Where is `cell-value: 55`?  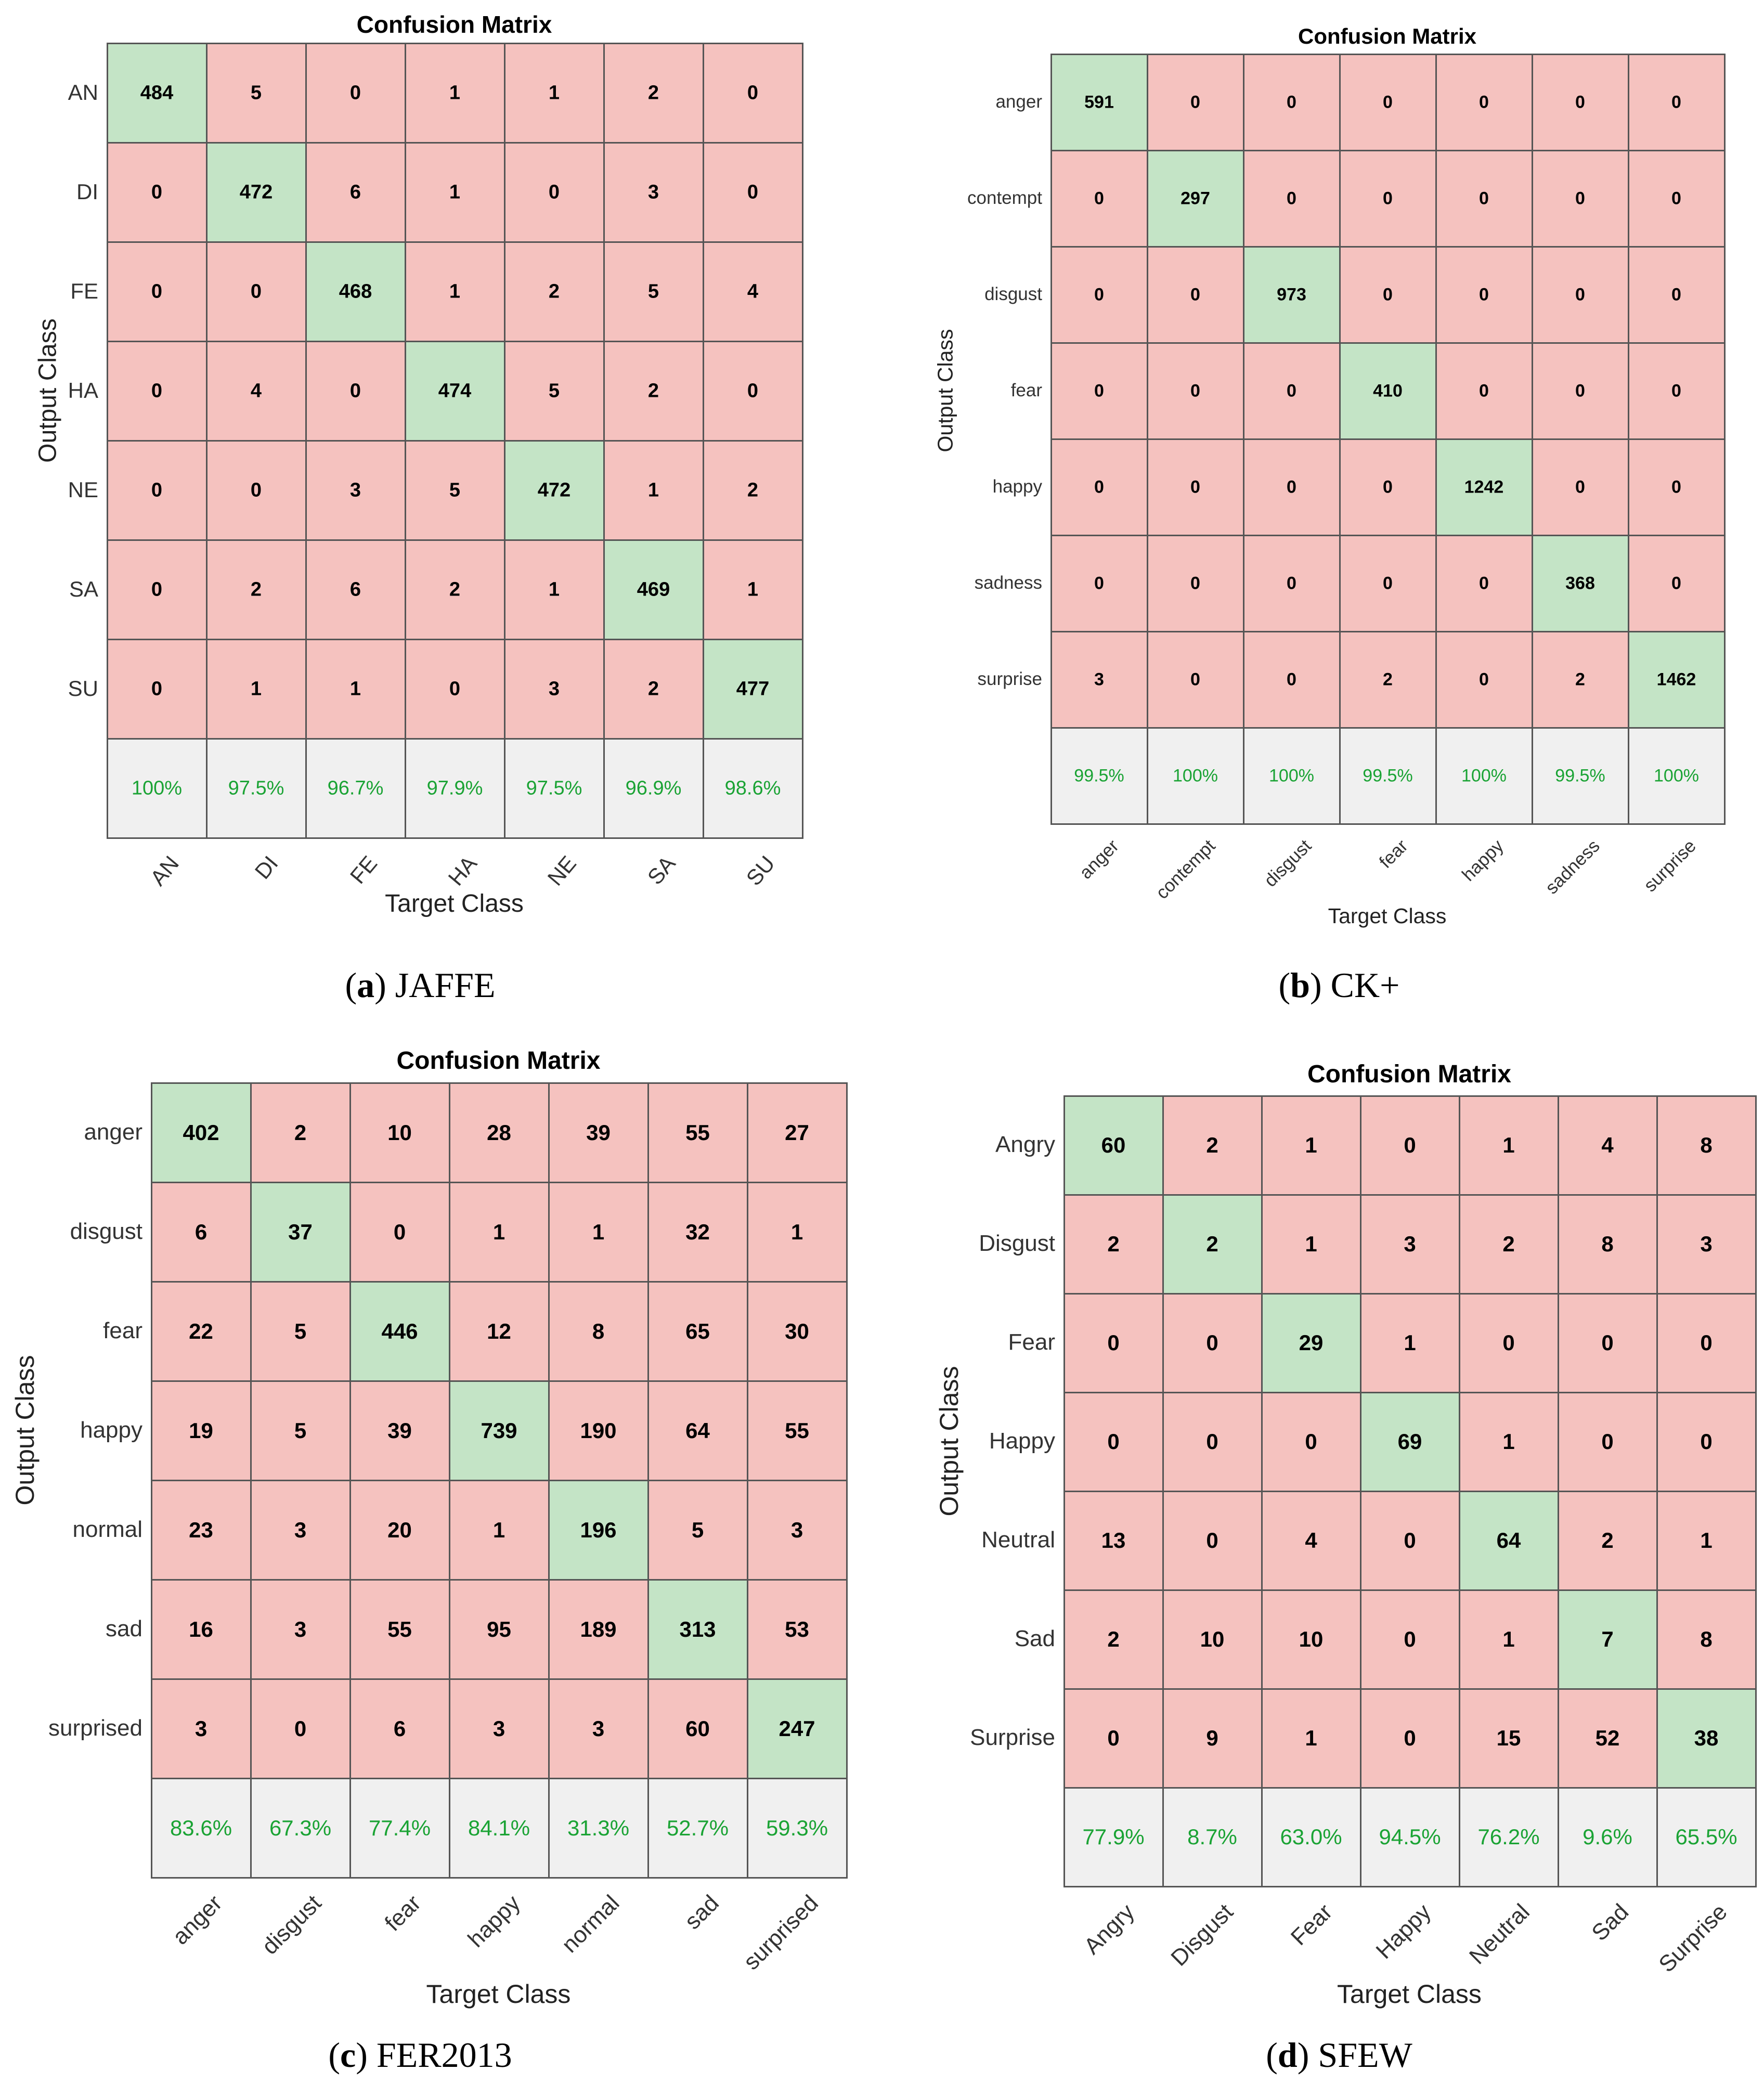 cell-value: 55 is located at coordinates (697, 1132).